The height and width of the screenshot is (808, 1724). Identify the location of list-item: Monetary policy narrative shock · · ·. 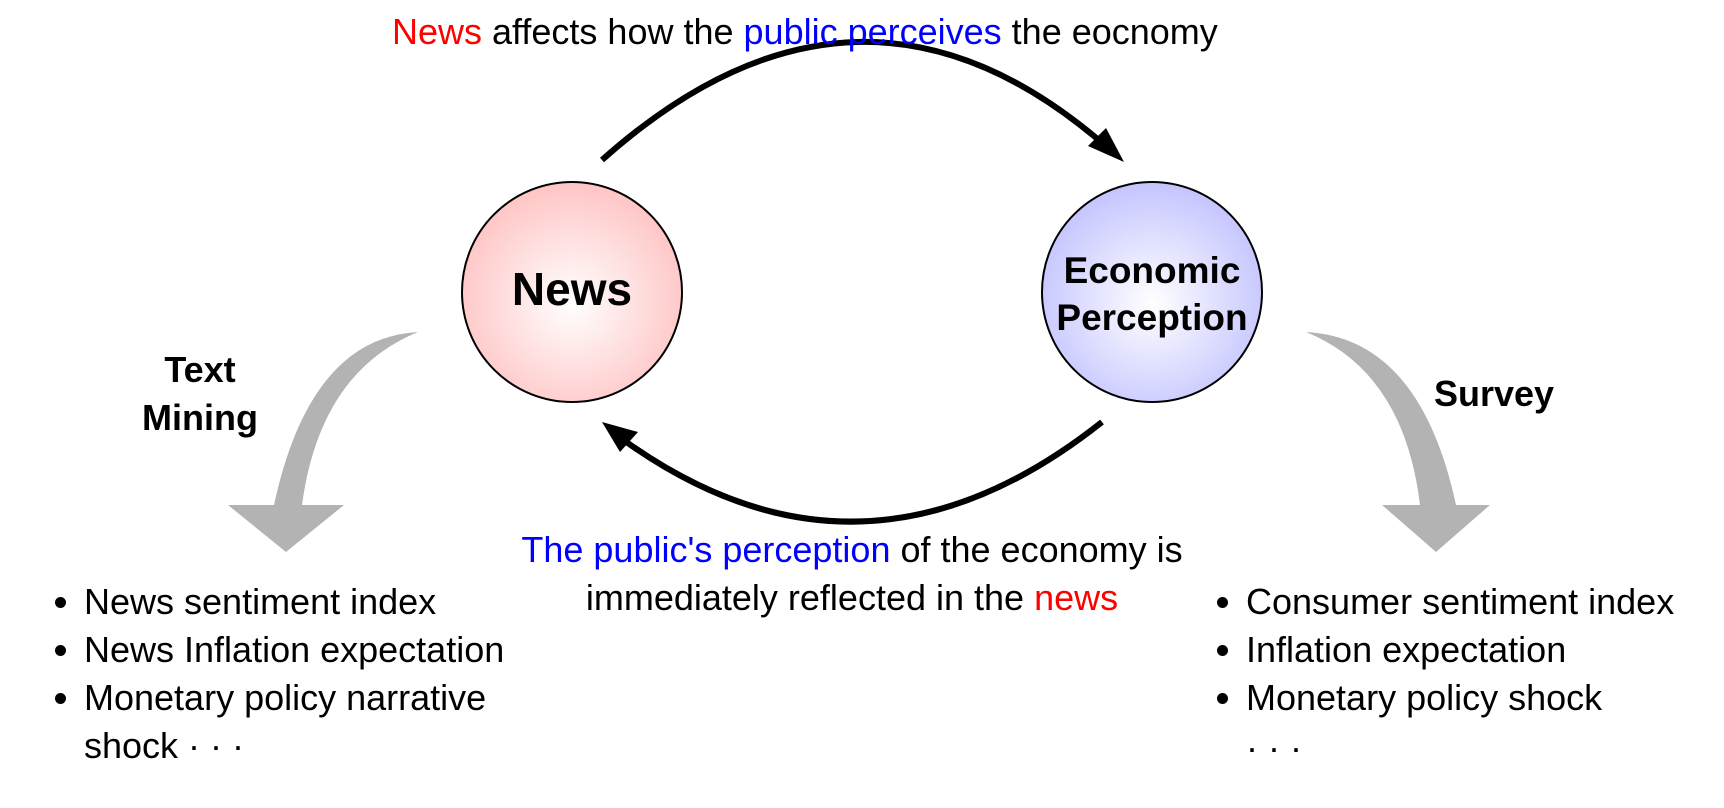
(304, 722).